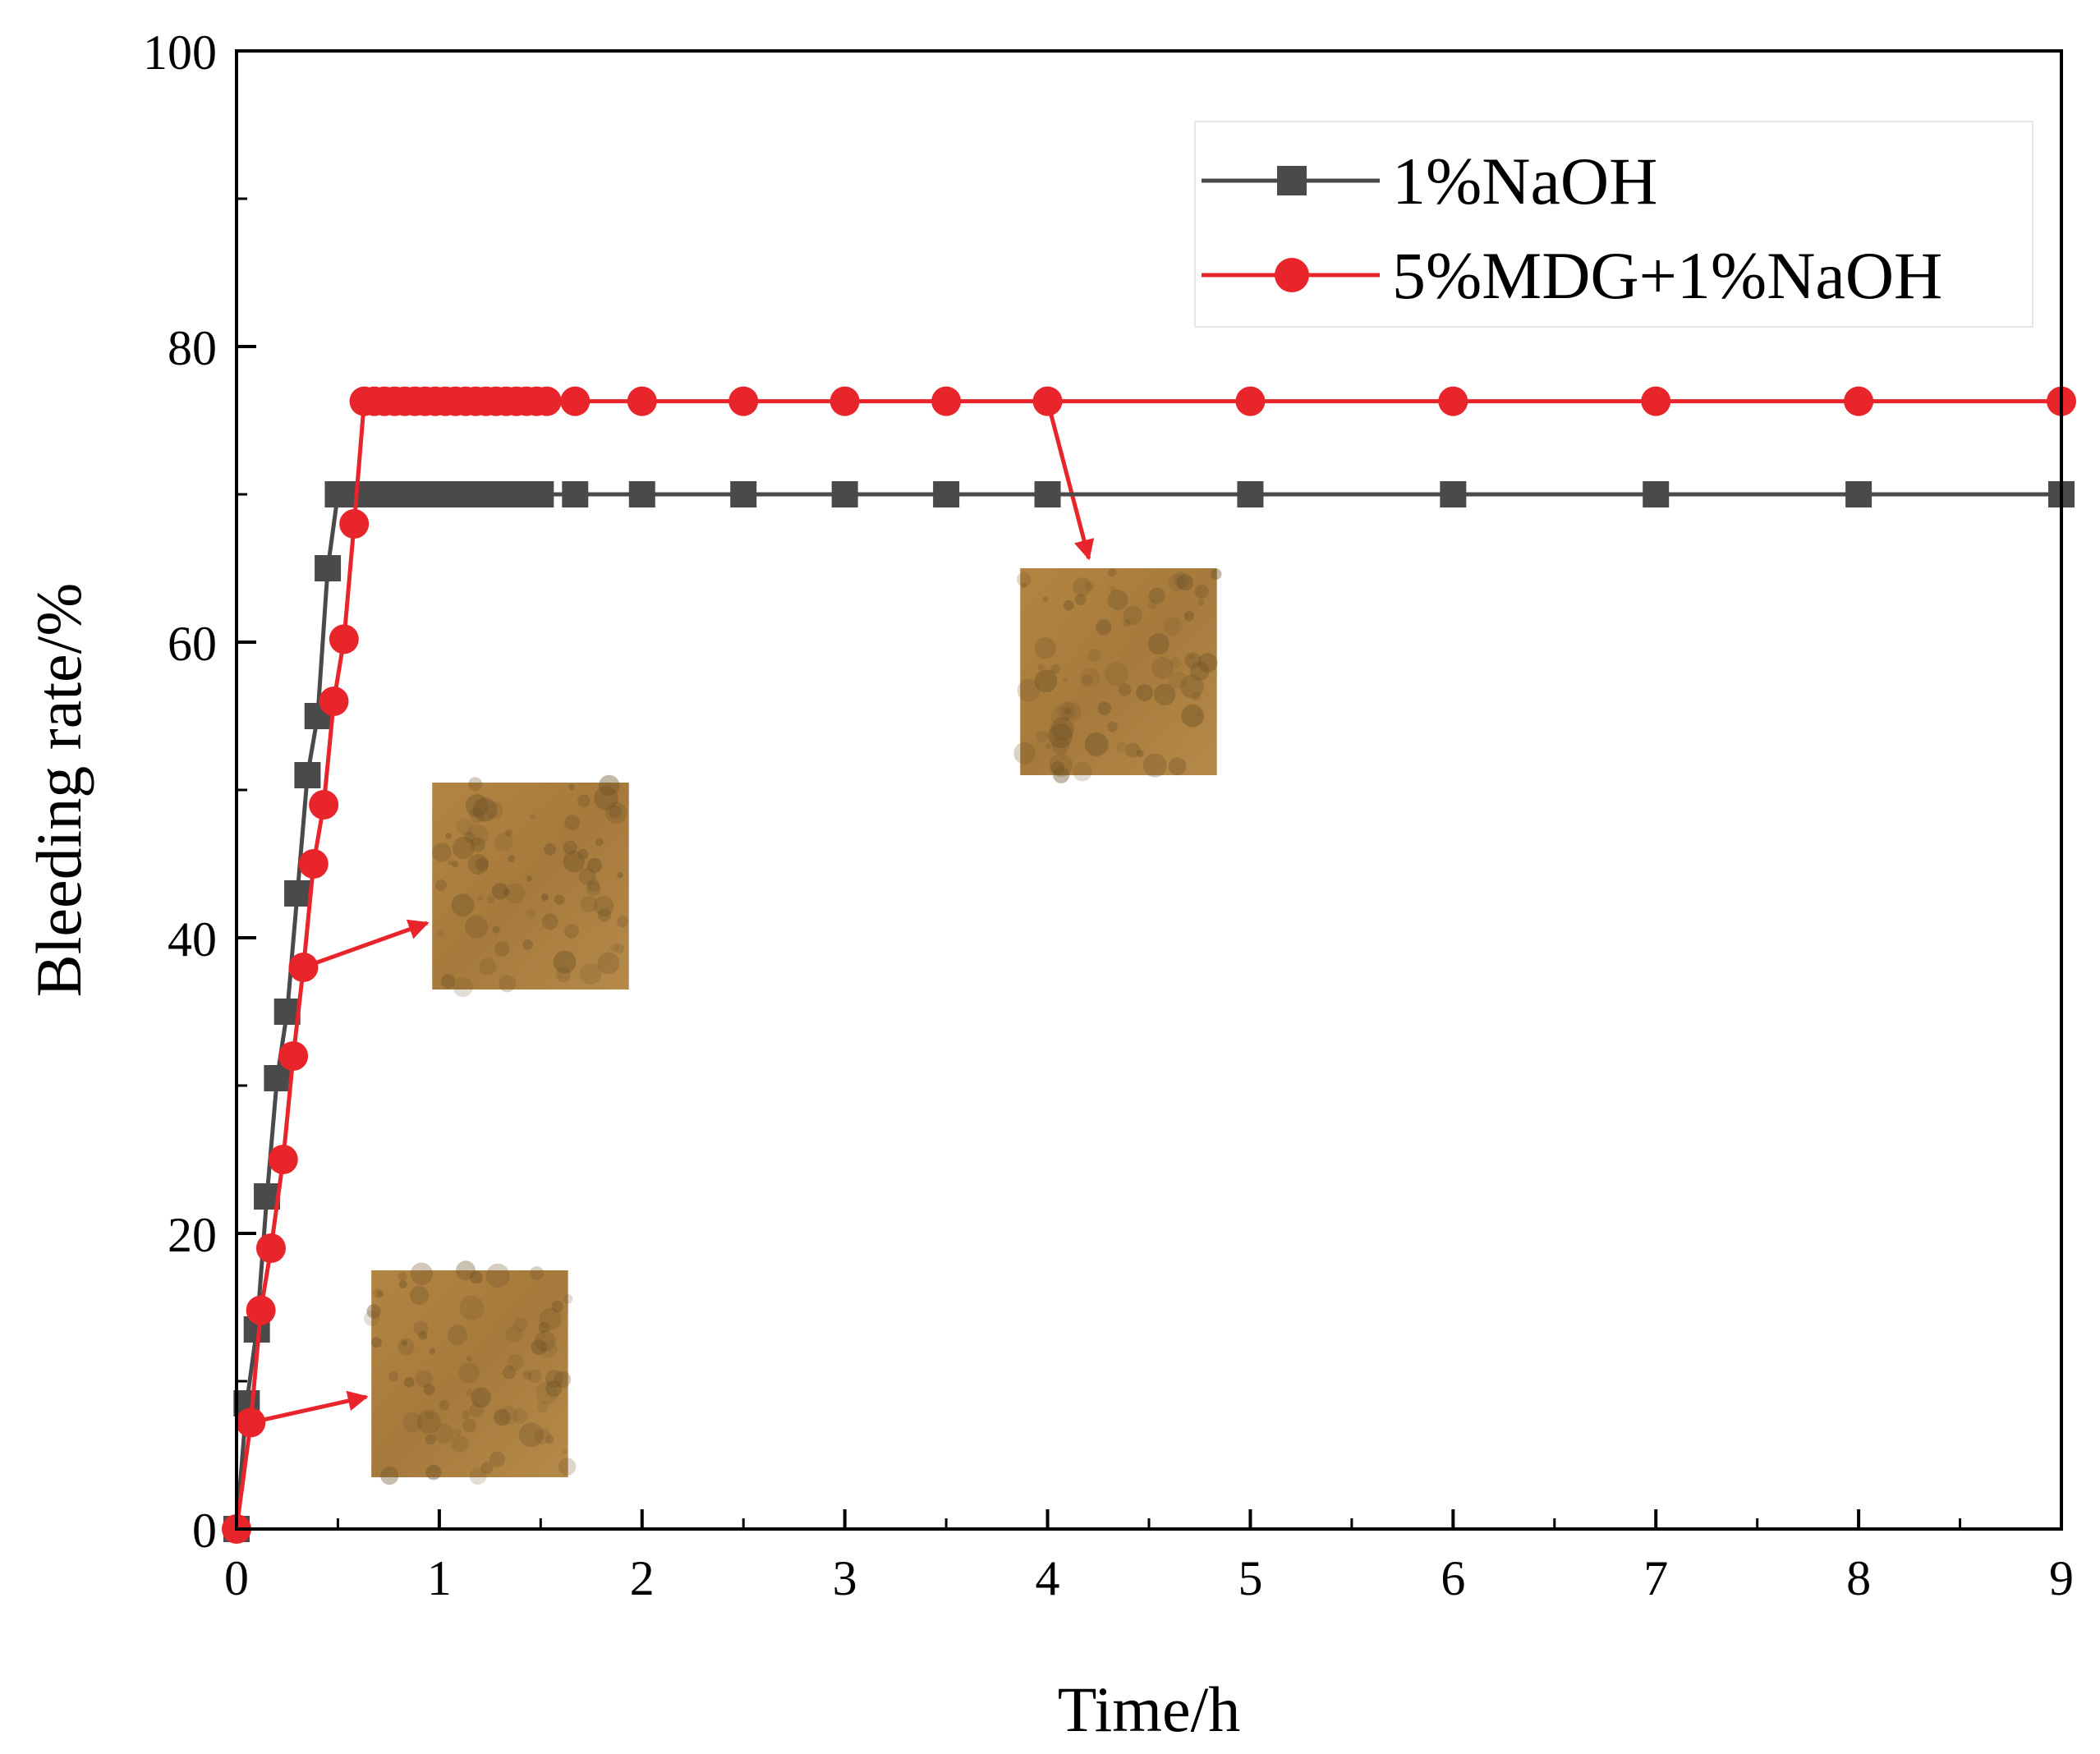 This screenshot has height=1754, width=2100. I want to click on y-tick-label: 40, so click(192, 939).